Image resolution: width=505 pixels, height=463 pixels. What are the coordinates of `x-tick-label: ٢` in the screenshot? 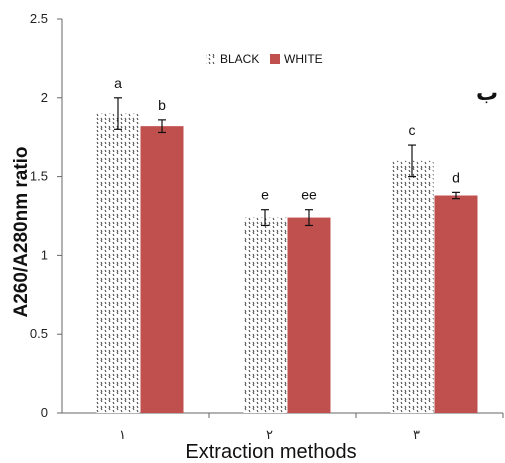 It's located at (269, 435).